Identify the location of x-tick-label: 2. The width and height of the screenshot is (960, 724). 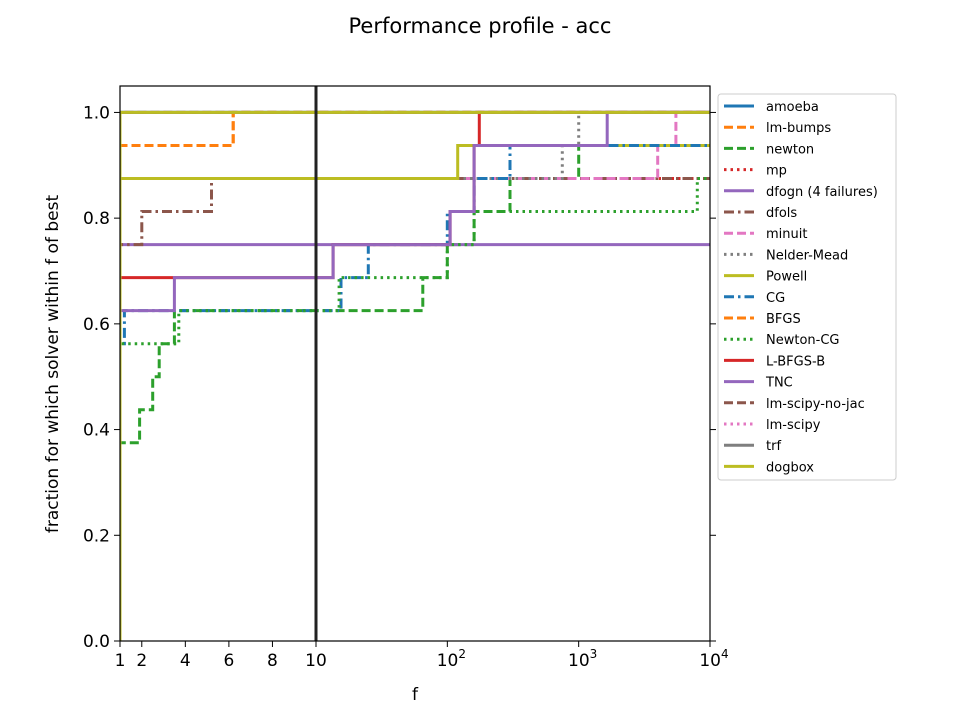
(141, 661).